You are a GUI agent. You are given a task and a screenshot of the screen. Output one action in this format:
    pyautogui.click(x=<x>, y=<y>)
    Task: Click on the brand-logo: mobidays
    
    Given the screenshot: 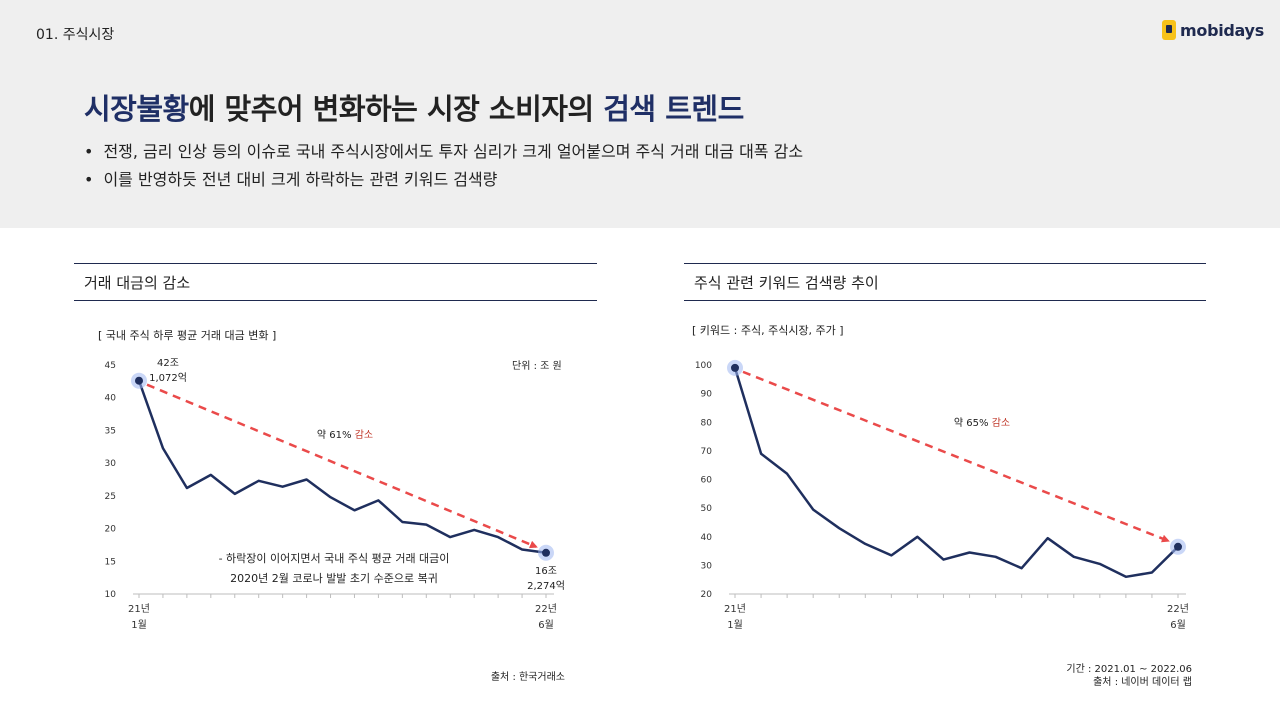 What is the action you would take?
    pyautogui.click(x=1213, y=30)
    